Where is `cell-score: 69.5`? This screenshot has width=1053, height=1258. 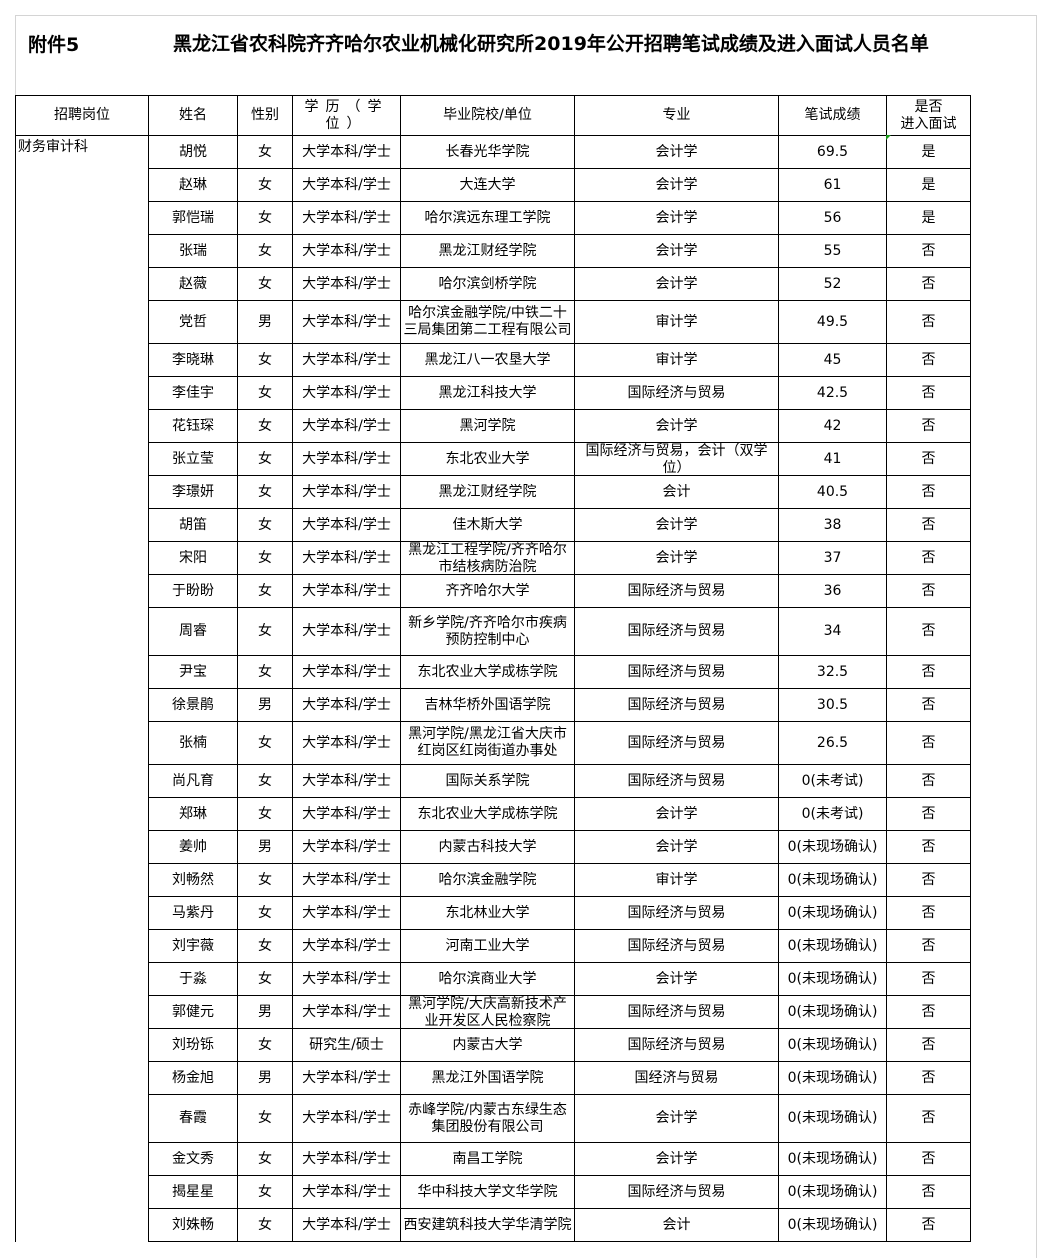
cell-score: 69.5 is located at coordinates (832, 152).